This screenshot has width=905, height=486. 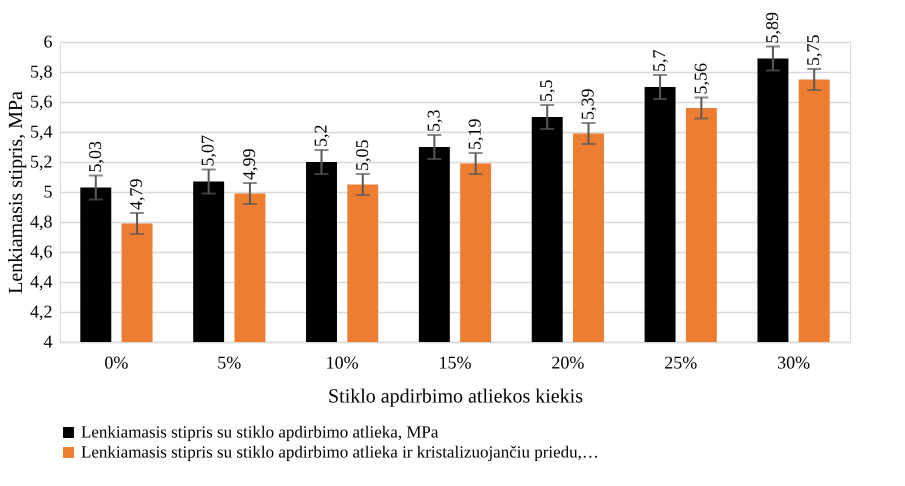 What do you see at coordinates (48, 42) in the screenshot?
I see `y-tick-label: 6` at bounding box center [48, 42].